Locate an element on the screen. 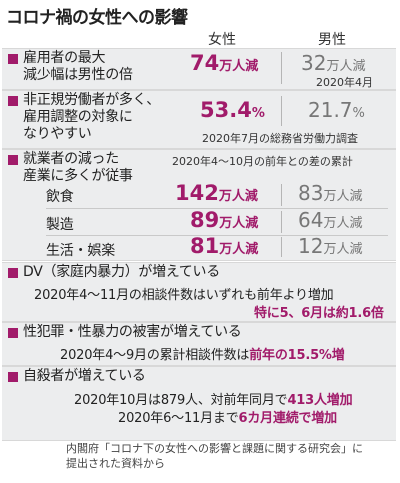 The image size is (400, 483). column-header-male: 男性 is located at coordinates (332, 40).